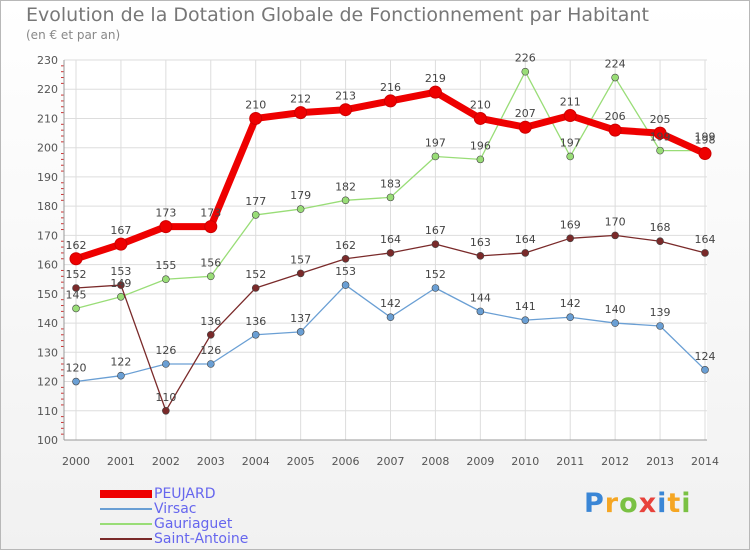  I want to click on data-label: 124, so click(705, 356).